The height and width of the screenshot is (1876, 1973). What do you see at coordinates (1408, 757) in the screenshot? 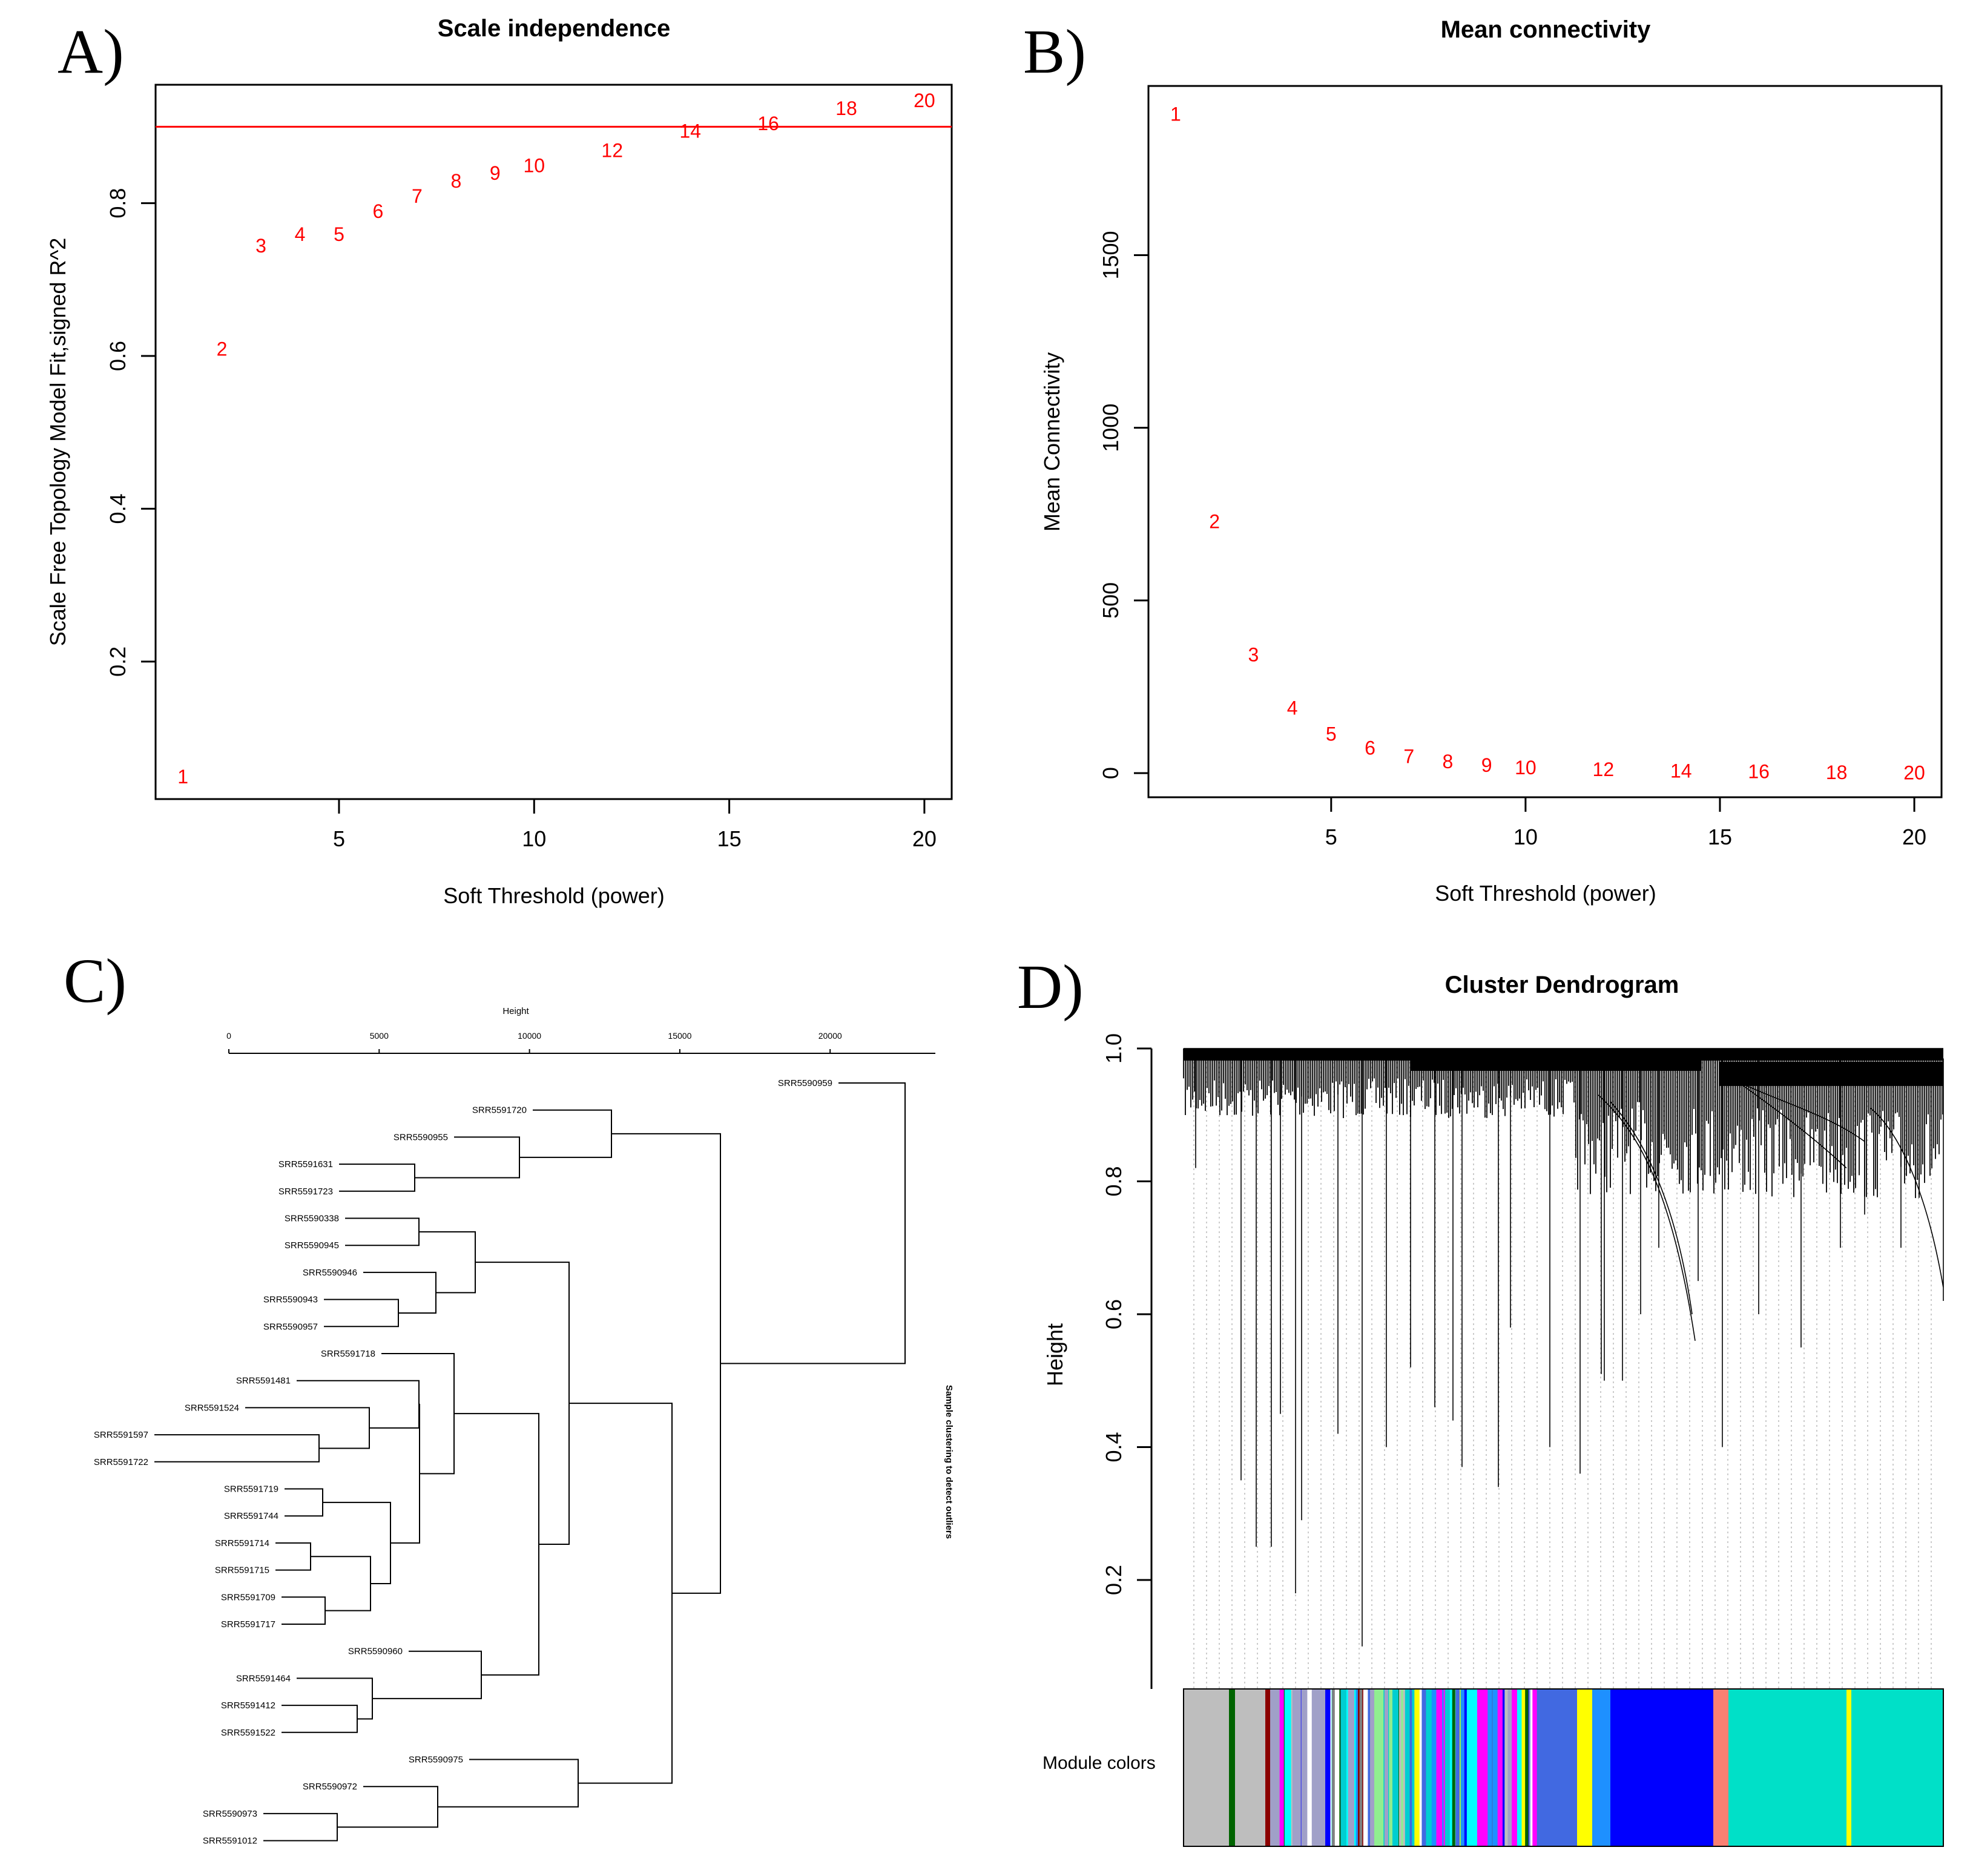
I see `data-point-label: 7` at bounding box center [1408, 757].